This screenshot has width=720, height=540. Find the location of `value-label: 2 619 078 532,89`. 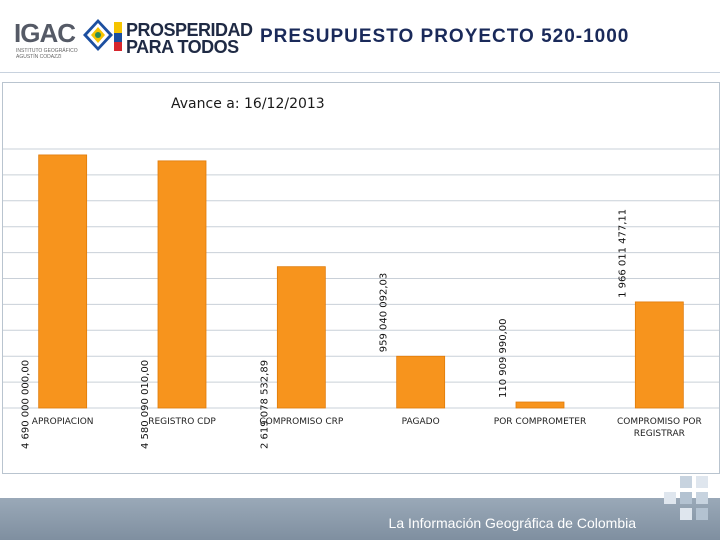

value-label: 2 619 078 532,89 is located at coordinates (264, 404).